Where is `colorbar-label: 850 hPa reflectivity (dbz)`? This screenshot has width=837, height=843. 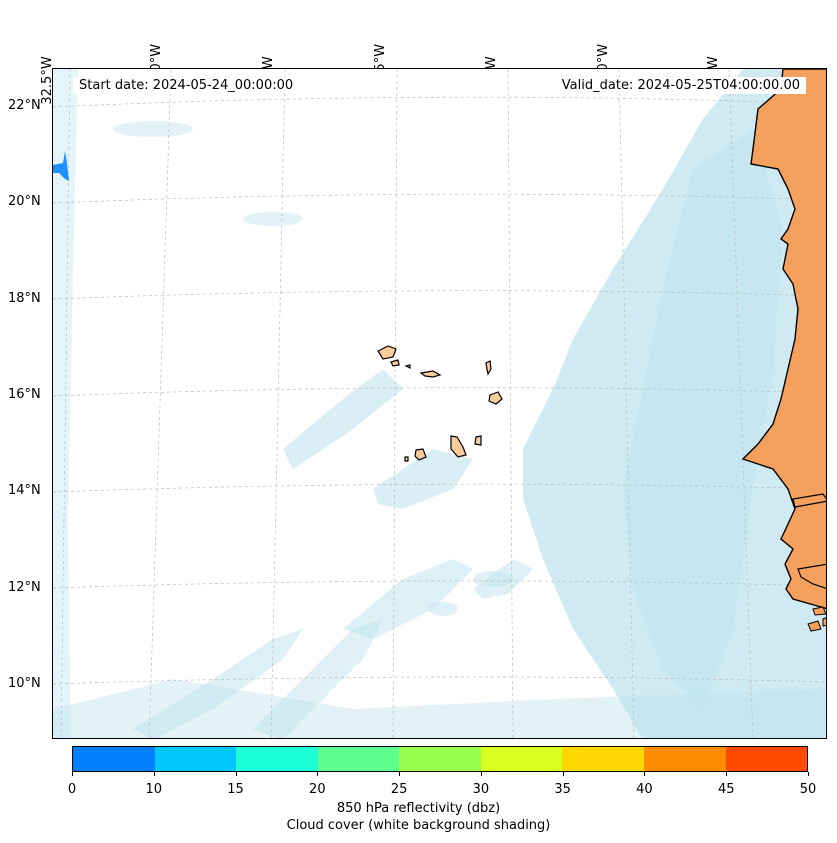
colorbar-label: 850 hPa reflectivity (dbz) is located at coordinates (418, 808).